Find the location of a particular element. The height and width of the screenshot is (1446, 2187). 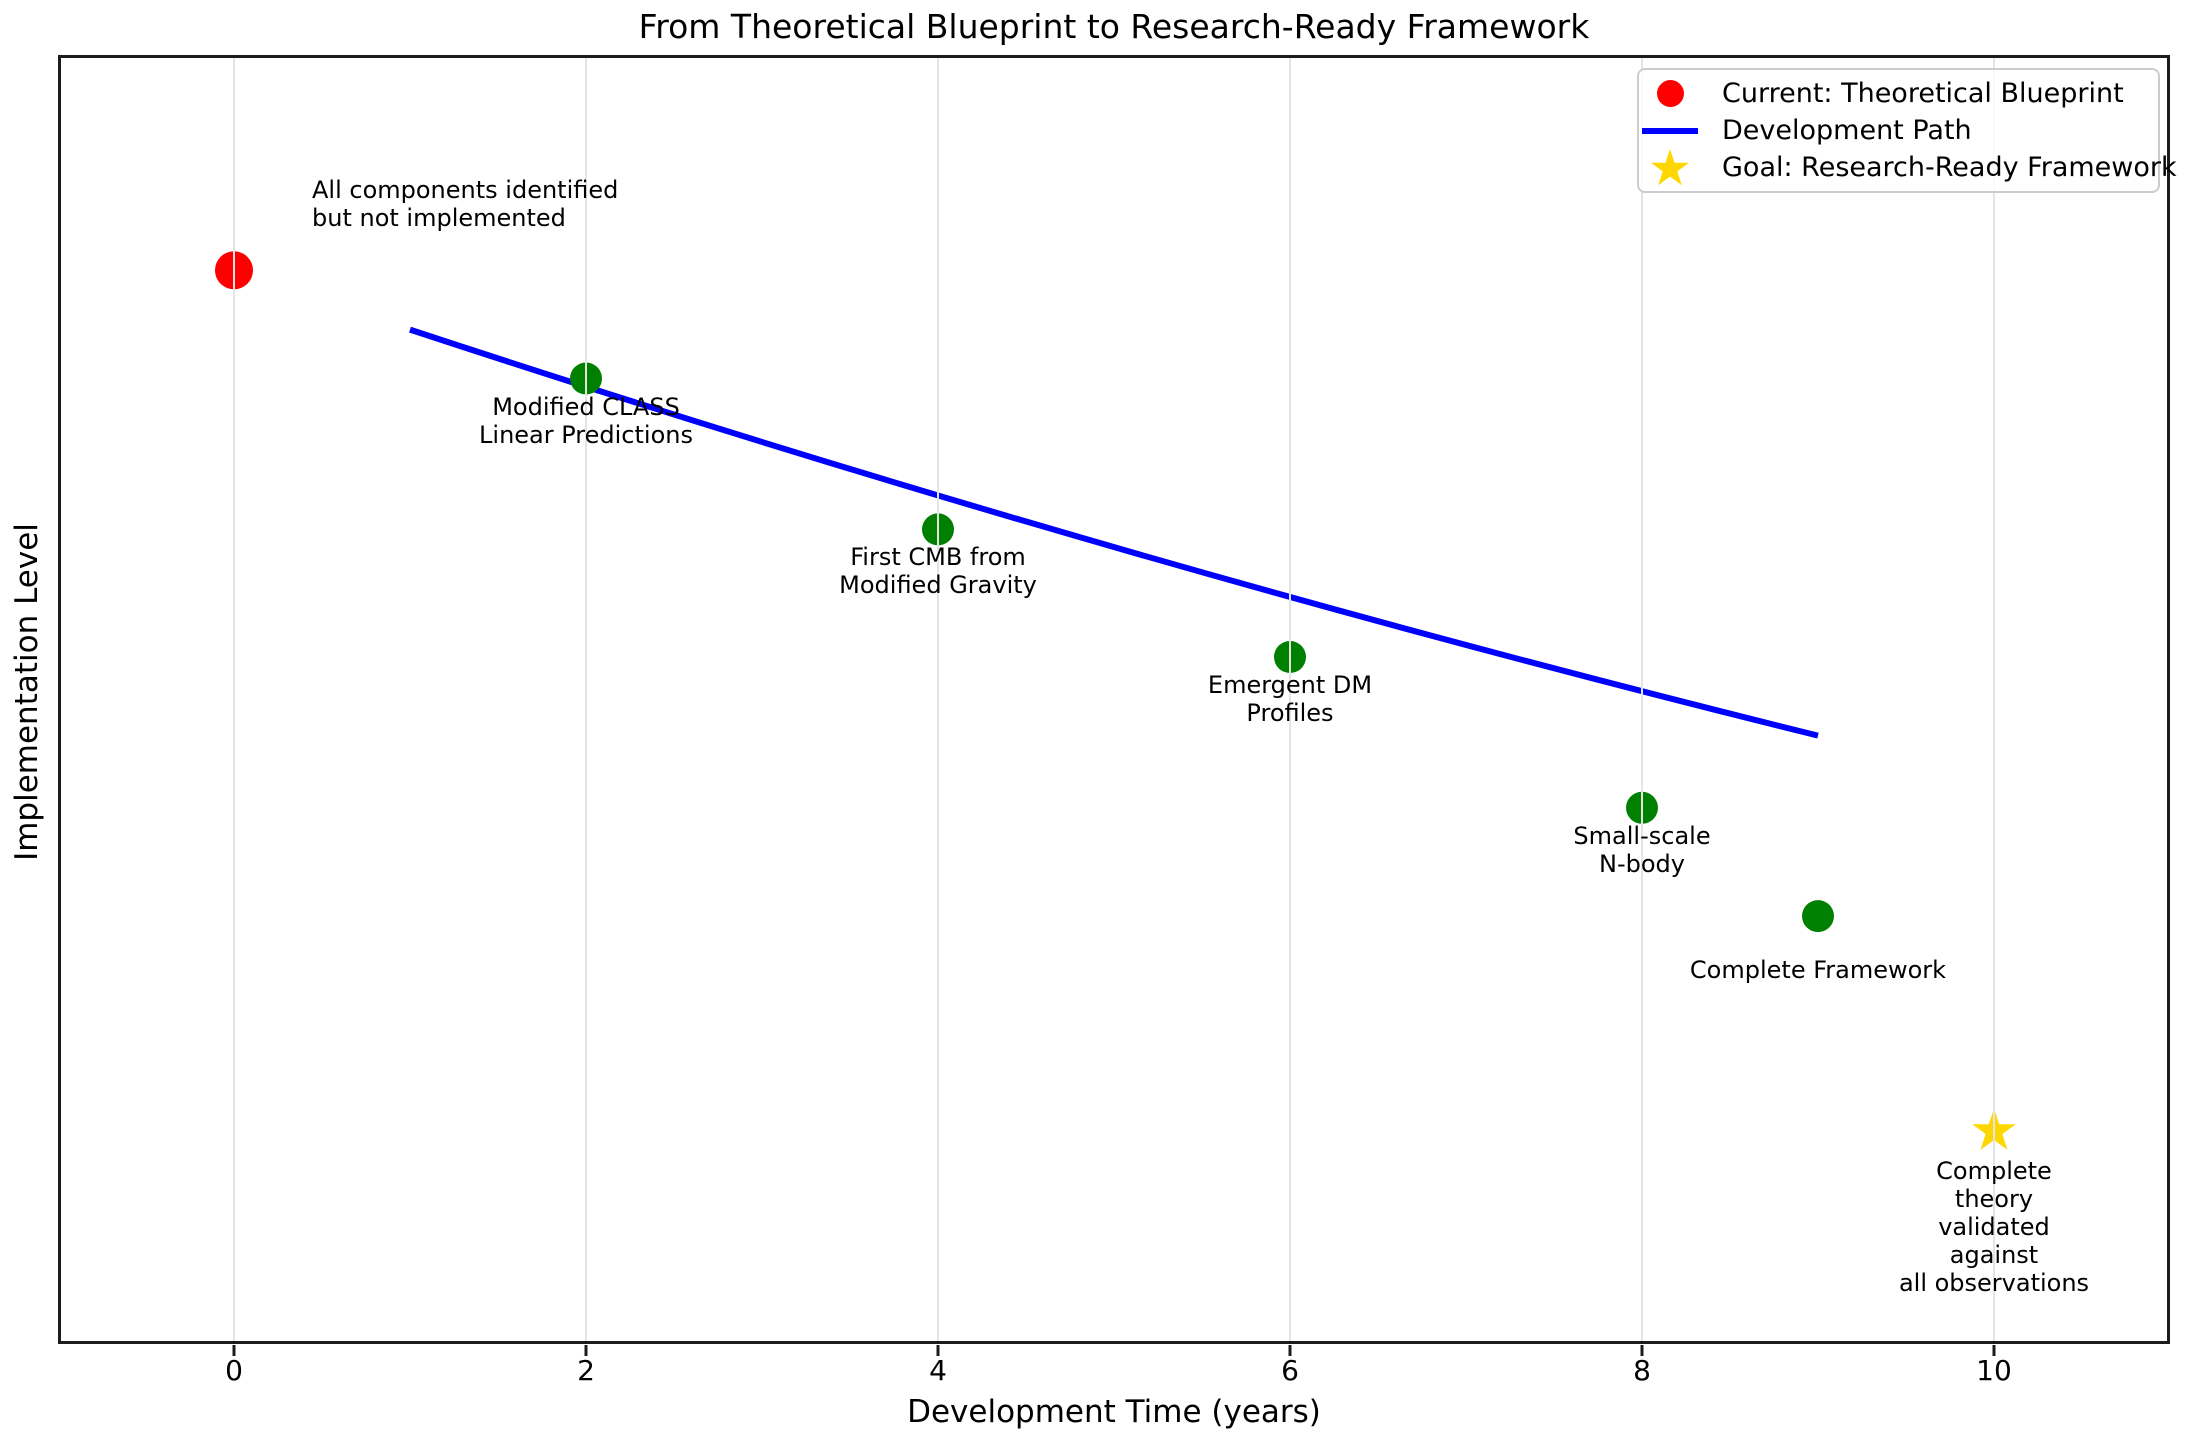

legend-path-line-icon is located at coordinates (1670, 130).